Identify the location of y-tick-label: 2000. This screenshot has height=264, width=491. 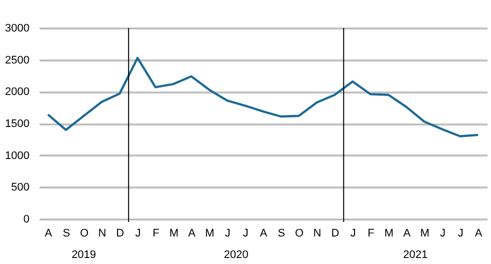
(17, 92).